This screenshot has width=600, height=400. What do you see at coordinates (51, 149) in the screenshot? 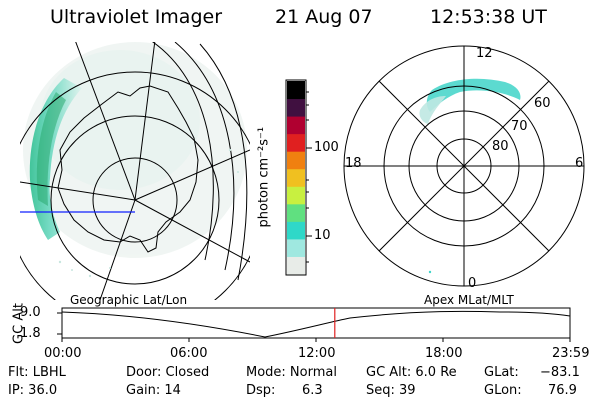
I see `auroral-core` at bounding box center [51, 149].